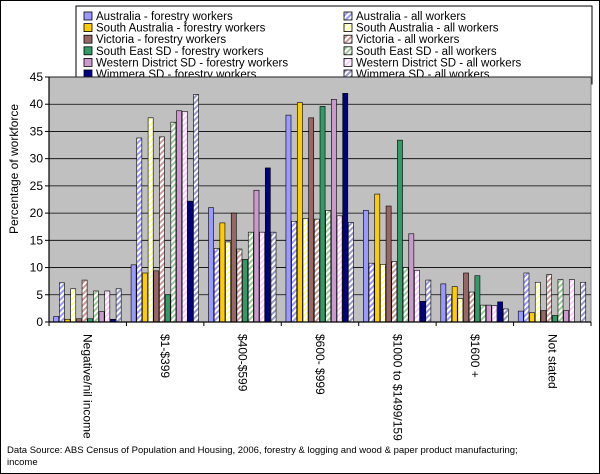  Describe the element at coordinates (426, 52) in the screenshot. I see `legend-entry: South East SD - all workers` at that location.